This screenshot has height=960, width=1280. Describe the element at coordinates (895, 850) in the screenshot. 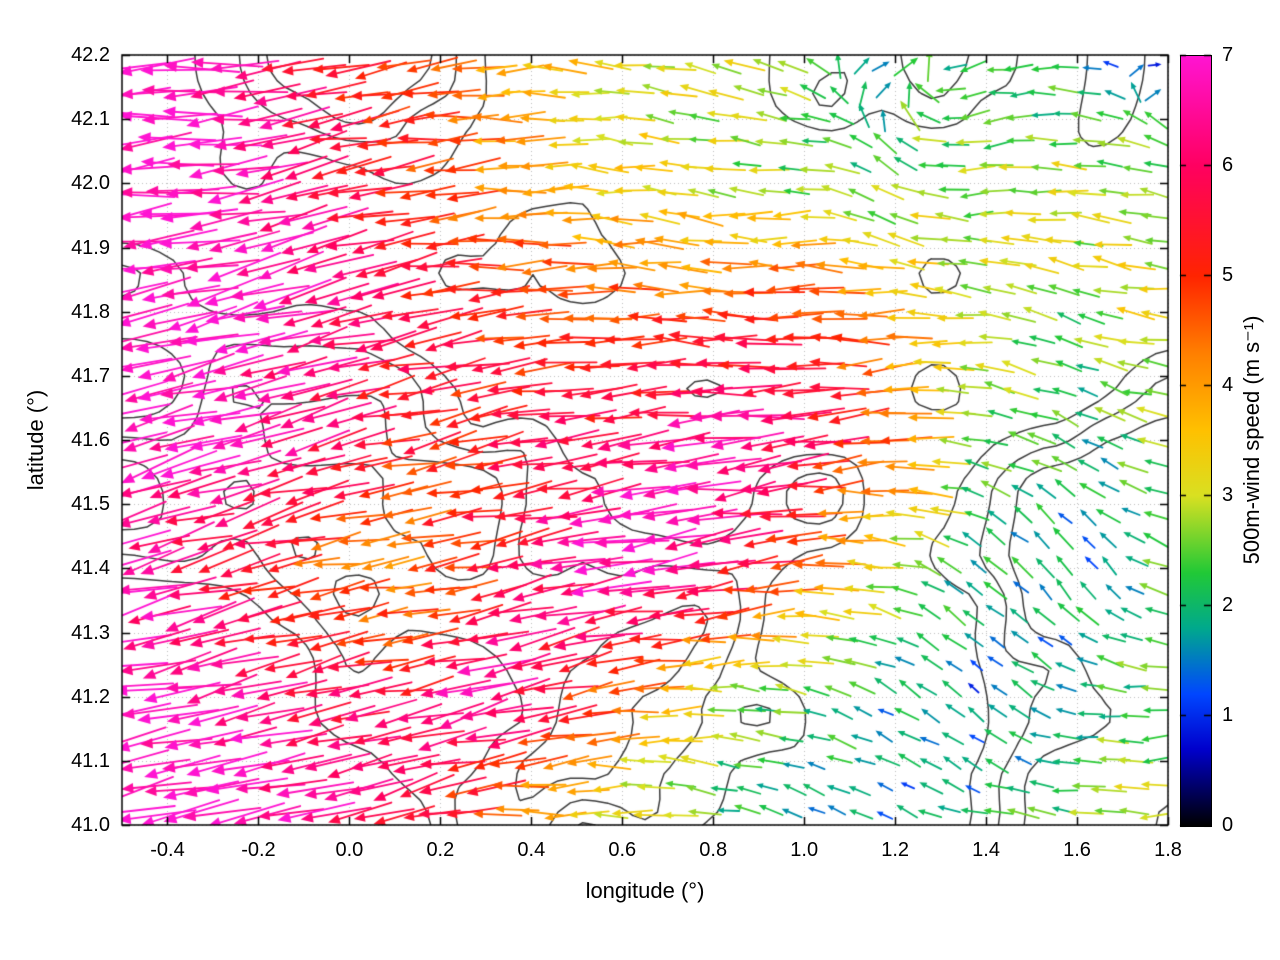

I see `x-tick-label: 1.2` at that location.